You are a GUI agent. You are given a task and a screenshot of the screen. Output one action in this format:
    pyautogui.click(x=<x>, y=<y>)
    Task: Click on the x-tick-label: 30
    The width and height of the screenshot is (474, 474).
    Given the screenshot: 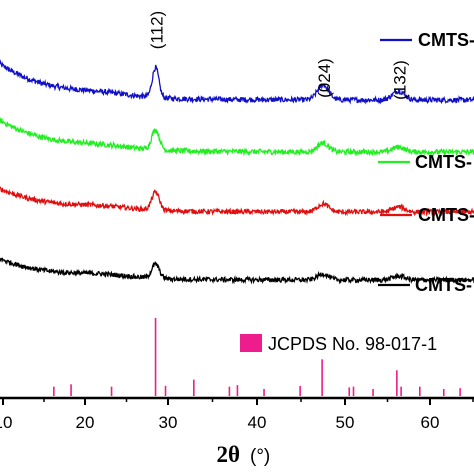 What is the action you would take?
    pyautogui.click(x=168, y=422)
    